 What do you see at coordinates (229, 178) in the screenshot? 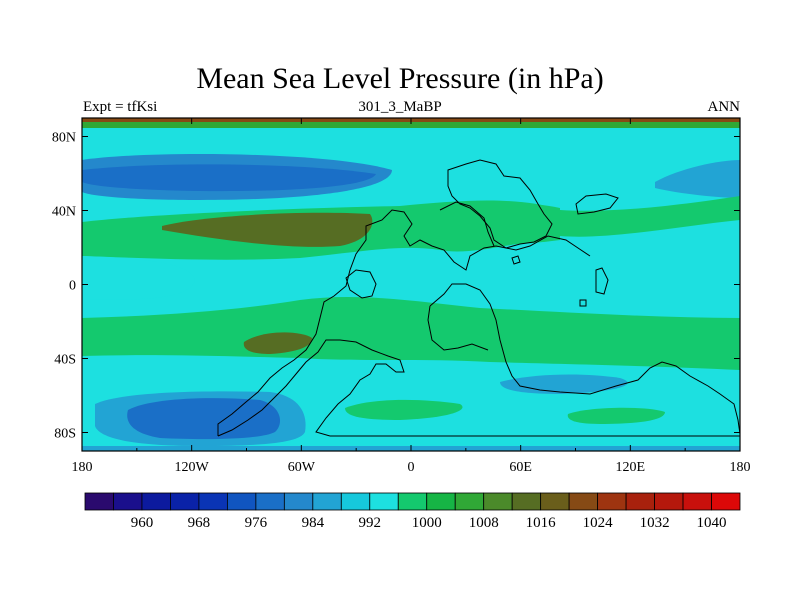
I see `region-north-pacific-low-inner` at bounding box center [229, 178].